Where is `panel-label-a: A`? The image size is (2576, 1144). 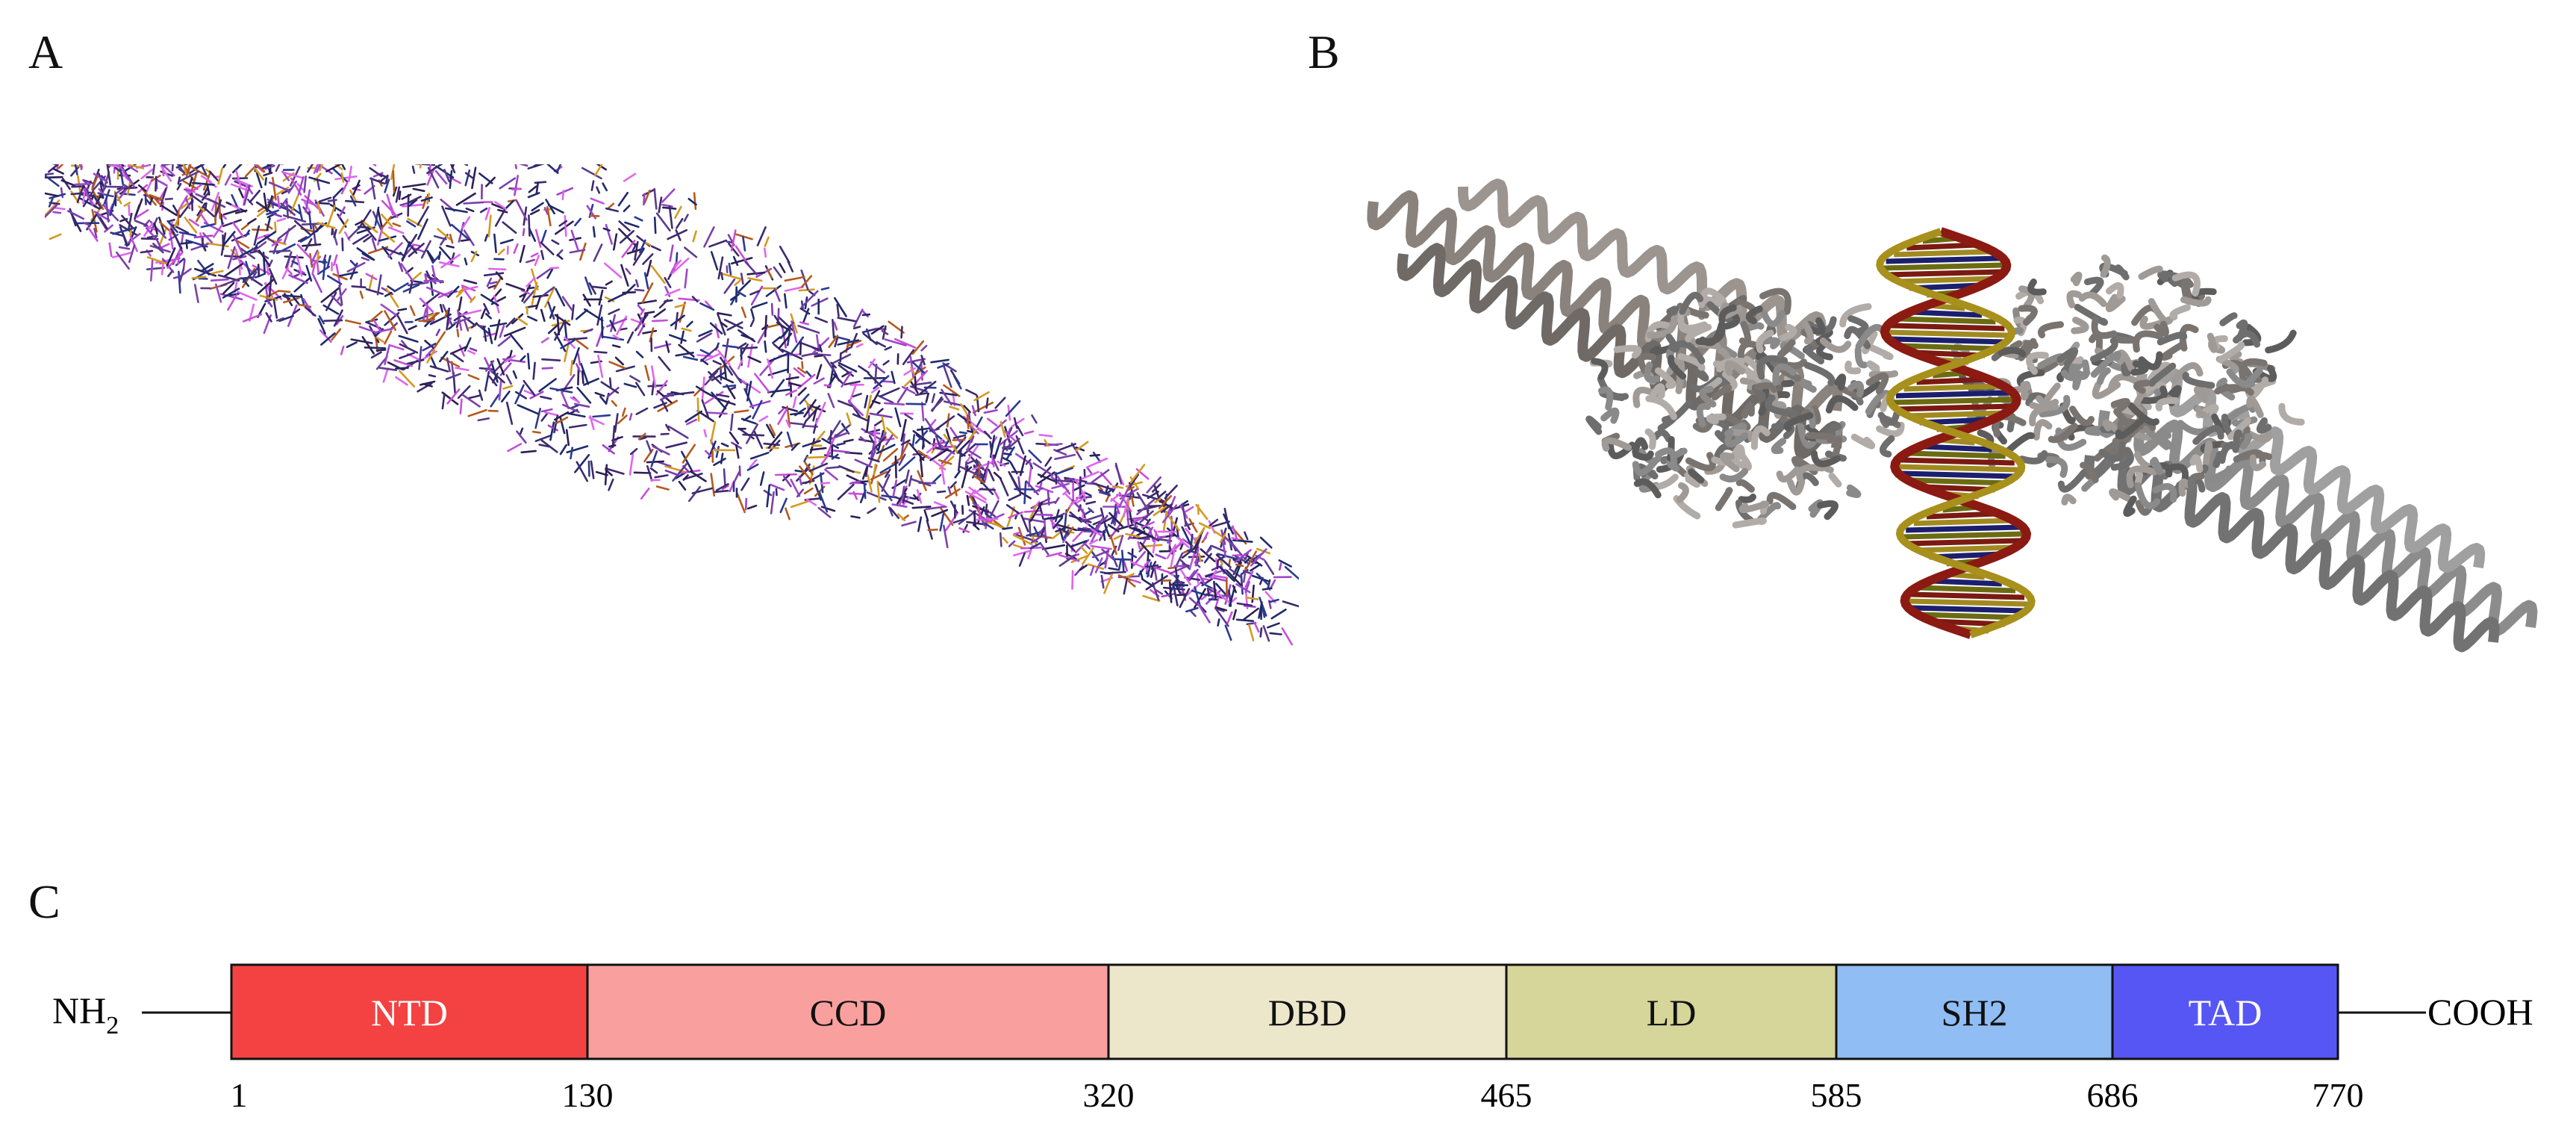
panel-label-a: A is located at coordinates (45, 51).